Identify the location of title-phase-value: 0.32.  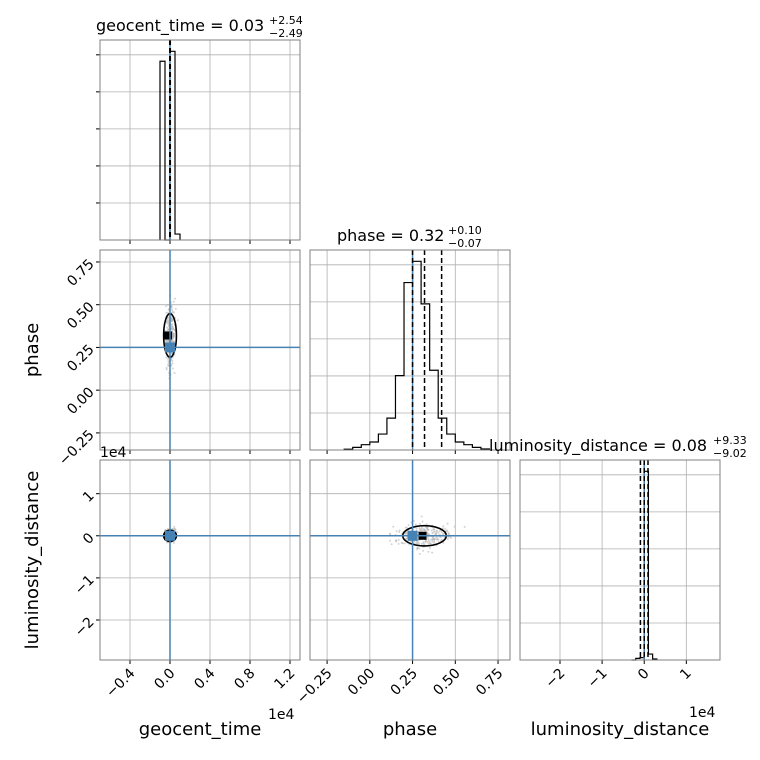
(427, 235).